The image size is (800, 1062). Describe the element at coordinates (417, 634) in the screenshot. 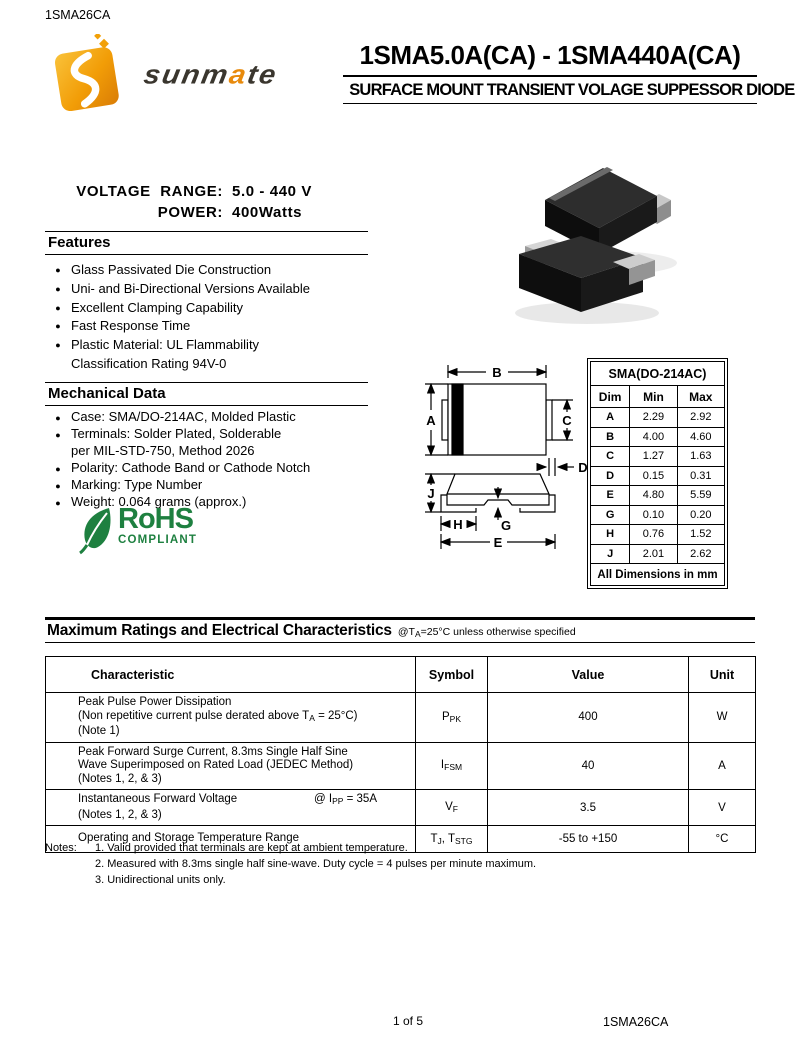

I see `note-sub: A` at that location.